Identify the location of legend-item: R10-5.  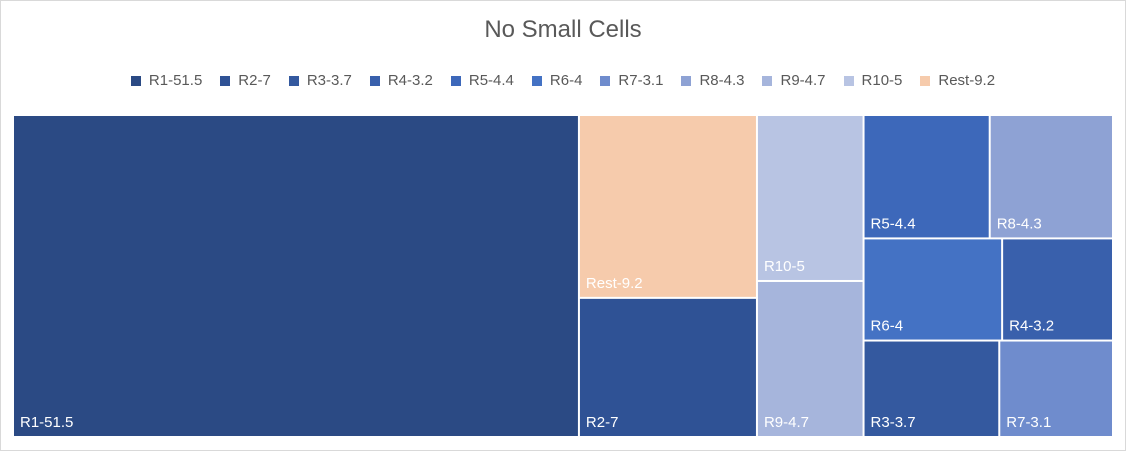
(873, 80).